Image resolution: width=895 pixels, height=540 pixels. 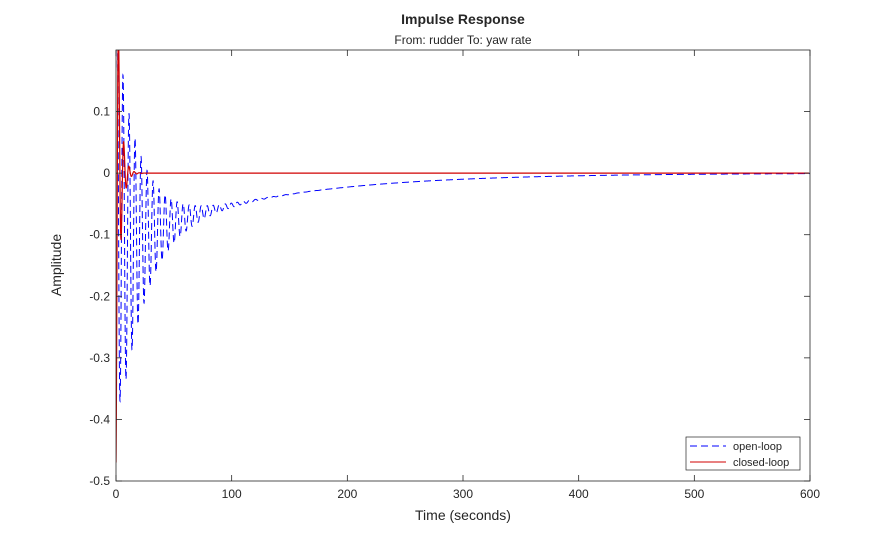 What do you see at coordinates (810, 494) in the screenshot?
I see `x-tick-label: 600` at bounding box center [810, 494].